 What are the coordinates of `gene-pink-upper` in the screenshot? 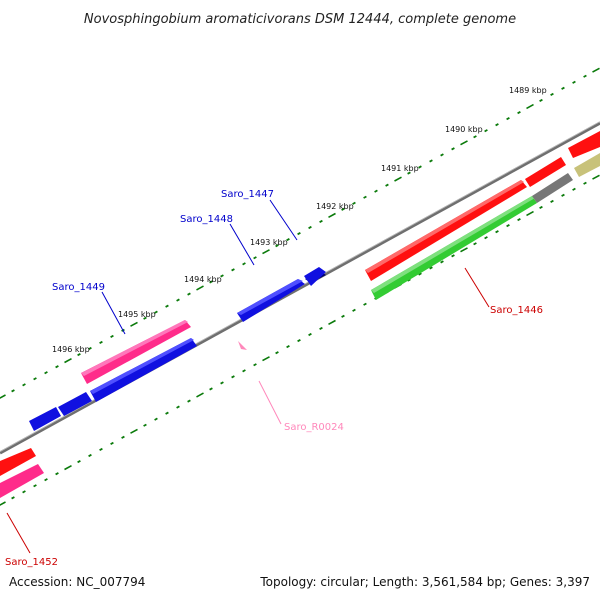 It's located at (136, 352).